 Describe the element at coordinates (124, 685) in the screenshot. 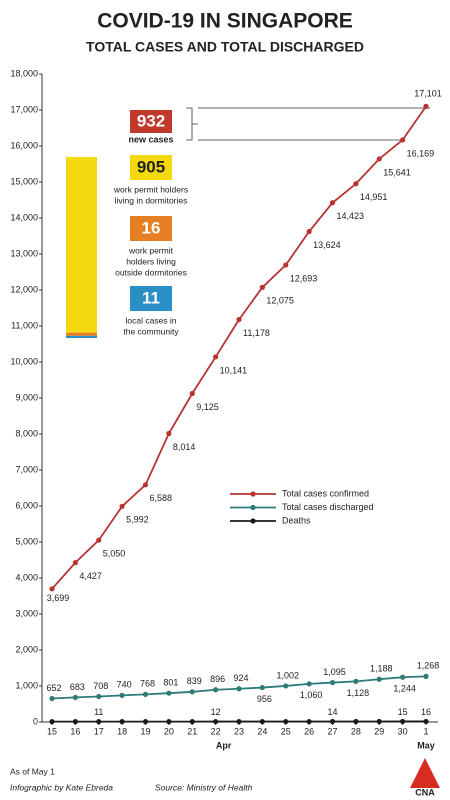

I see `value-label: 740` at that location.